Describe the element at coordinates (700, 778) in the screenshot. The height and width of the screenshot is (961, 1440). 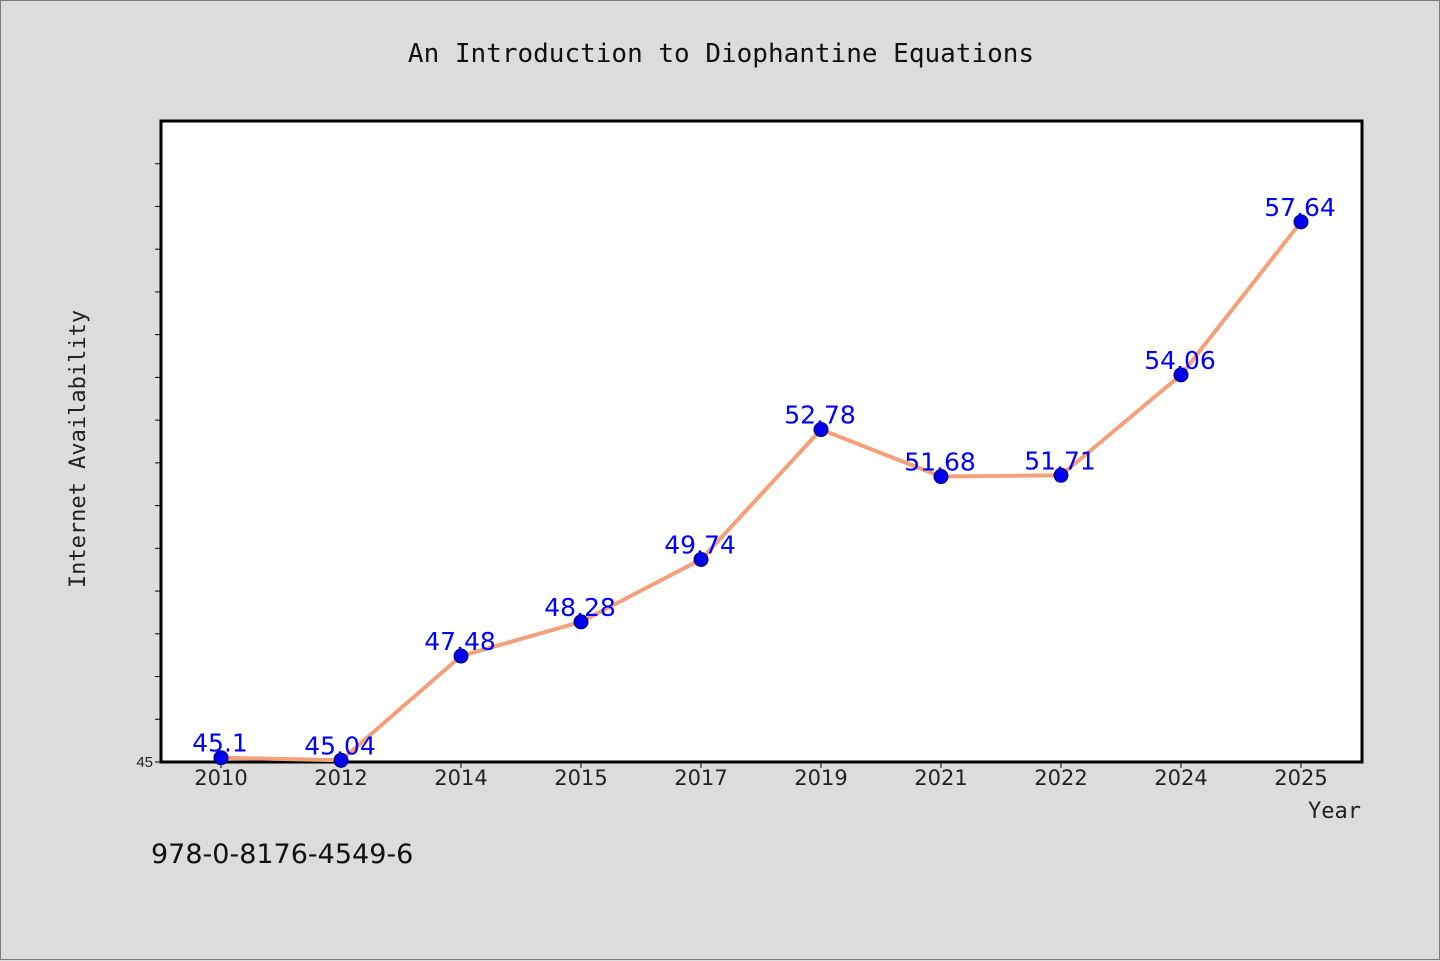
I see `x-tick-label: 2017` at that location.